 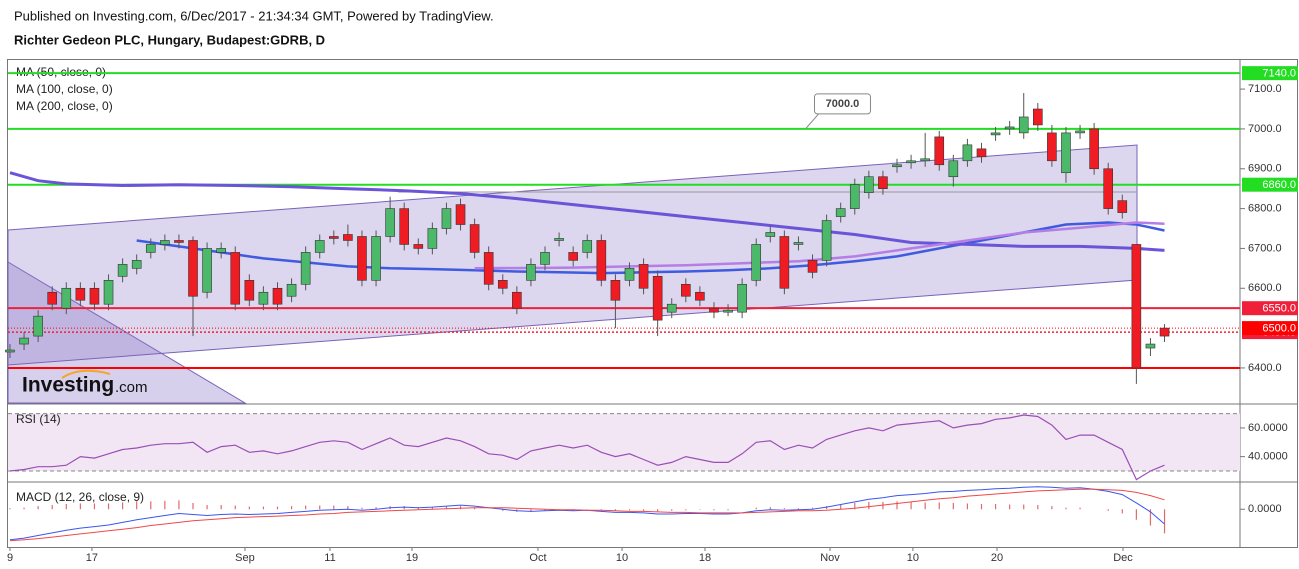 What do you see at coordinates (1265, 288) in the screenshot?
I see `y-tick-label: 6600.0` at bounding box center [1265, 288].